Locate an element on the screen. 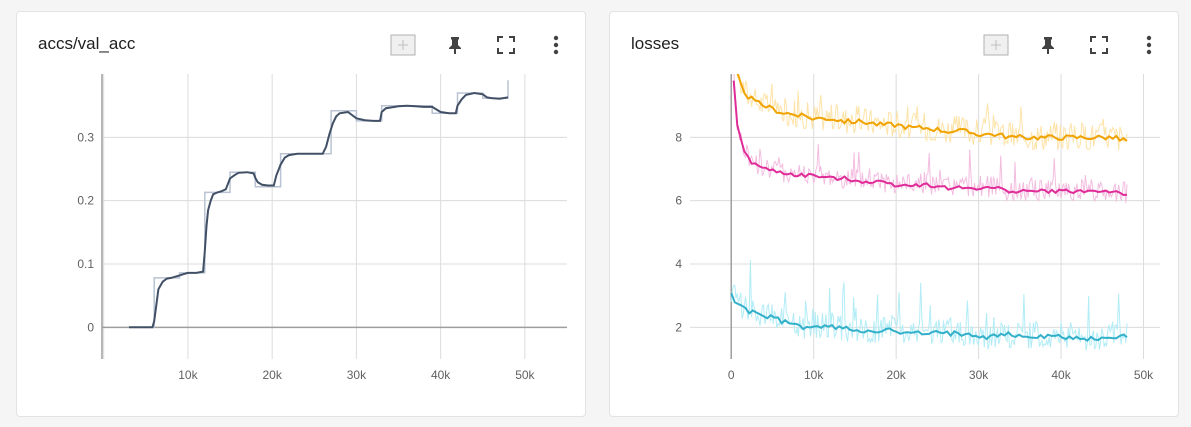 Image resolution: width=1191 pixels, height=427 pixels. cyan-loss-raw-line is located at coordinates (929, 305).